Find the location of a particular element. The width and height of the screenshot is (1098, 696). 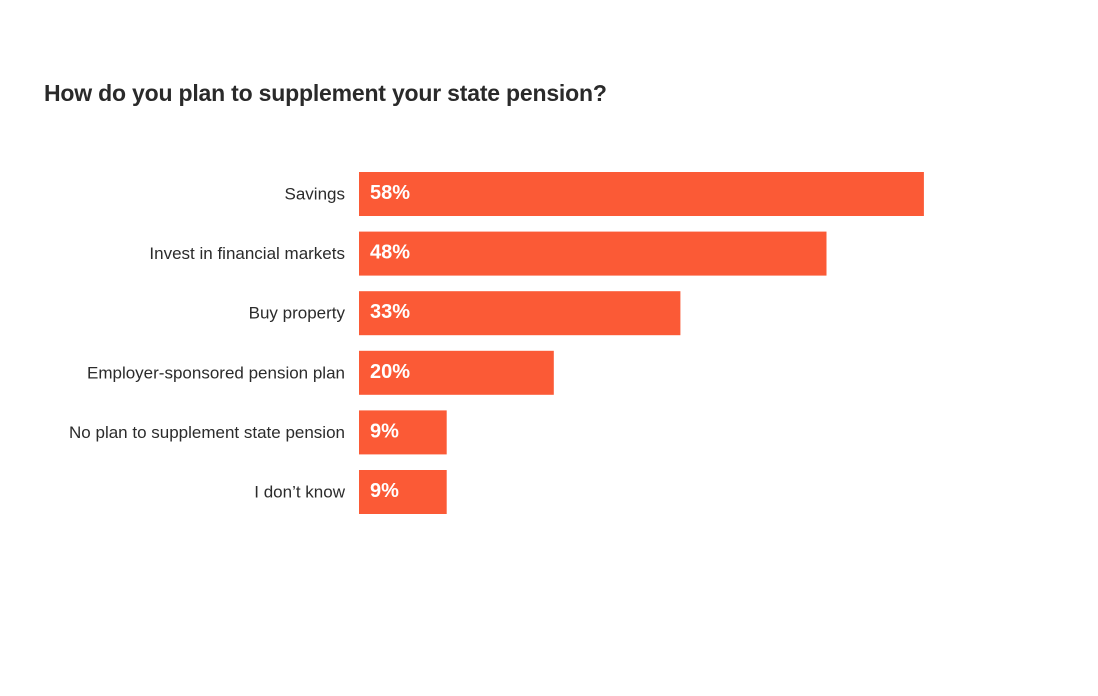

bar-group: Buy property 33% is located at coordinates (465, 313).